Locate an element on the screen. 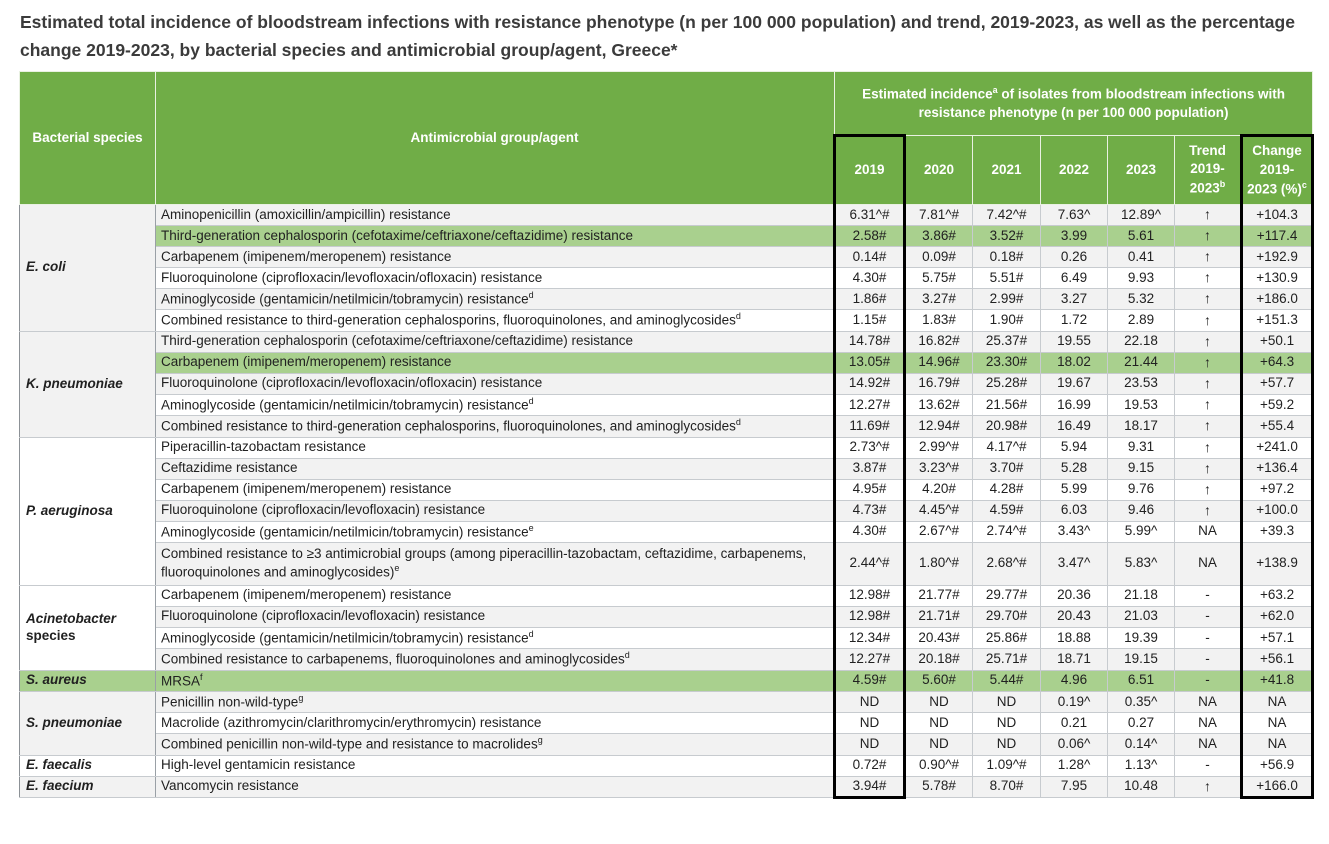 The image size is (1329, 844). change-cell: +56.9 is located at coordinates (1277, 765).